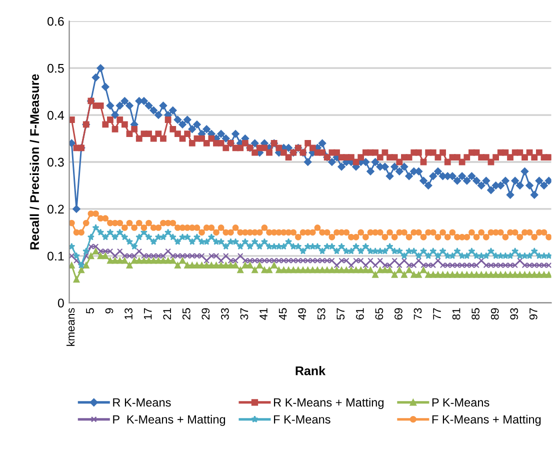 This screenshot has height=450, width=554. Describe the element at coordinates (56, 68) in the screenshot. I see `y-tick-label: 0.5` at that location.